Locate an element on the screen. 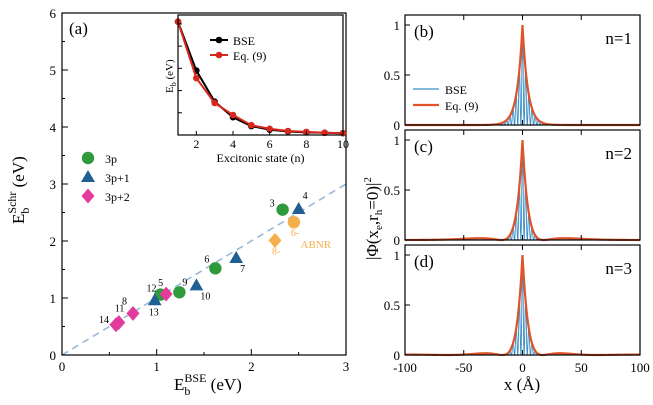 This screenshot has width=653, height=405. x-tick-label: 1 is located at coordinates (156, 366).